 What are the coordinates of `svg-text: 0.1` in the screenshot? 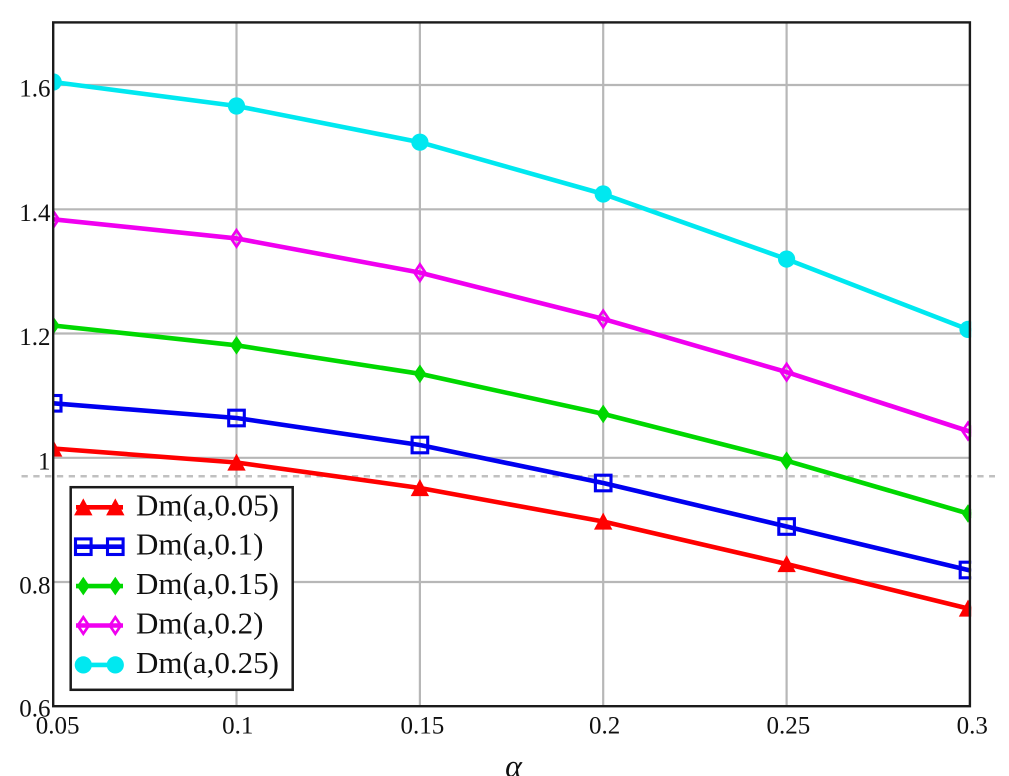 It's located at (237, 726).